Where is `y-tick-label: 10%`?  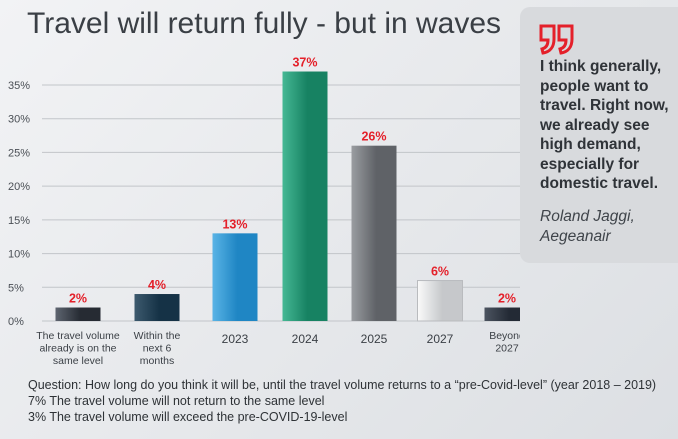 y-tick-label: 10% is located at coordinates (19, 255).